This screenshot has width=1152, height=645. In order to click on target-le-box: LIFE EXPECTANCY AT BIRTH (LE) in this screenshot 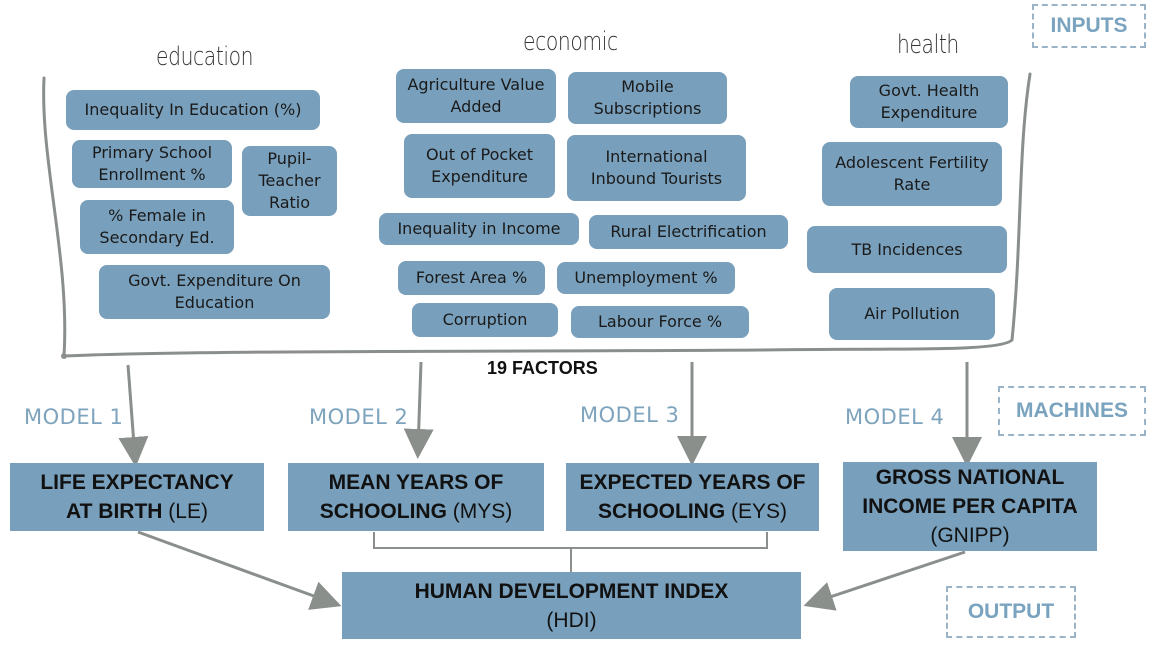, I will do `click(137, 497)`.